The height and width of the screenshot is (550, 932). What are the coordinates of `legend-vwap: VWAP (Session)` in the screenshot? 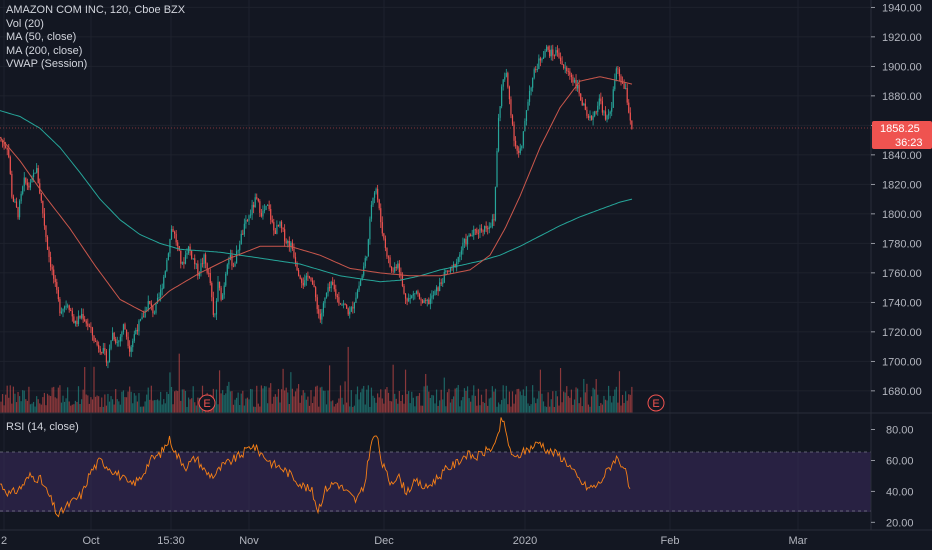 It's located at (47, 64).